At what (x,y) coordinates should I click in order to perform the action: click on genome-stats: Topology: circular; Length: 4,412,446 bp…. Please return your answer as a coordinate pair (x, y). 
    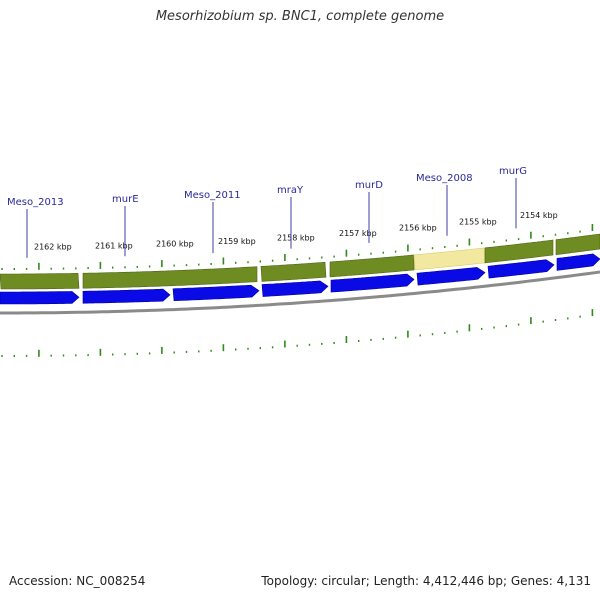
    Looking at the image, I should click on (426, 581).